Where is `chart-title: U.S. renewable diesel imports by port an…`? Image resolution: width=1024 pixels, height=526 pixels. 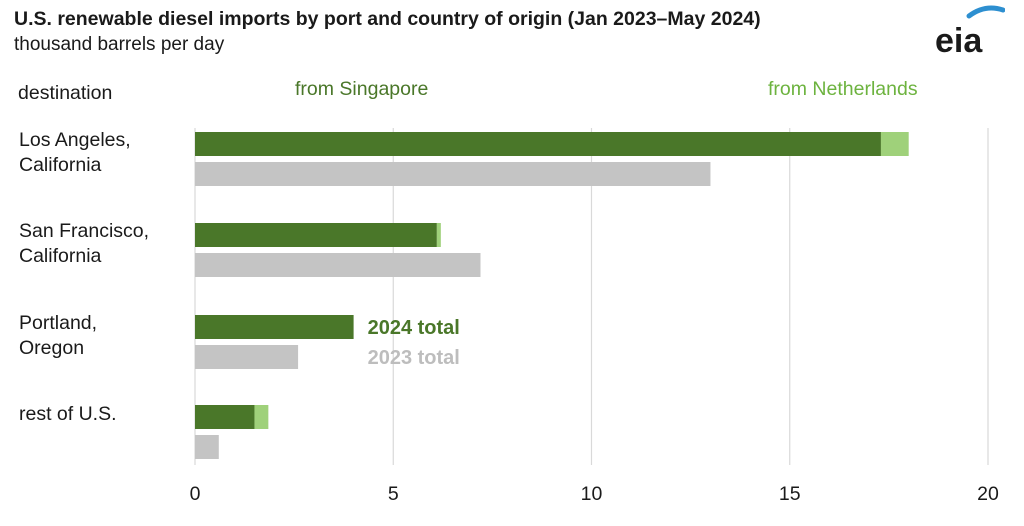 chart-title: U.S. renewable diesel imports by port an… is located at coordinates (387, 19).